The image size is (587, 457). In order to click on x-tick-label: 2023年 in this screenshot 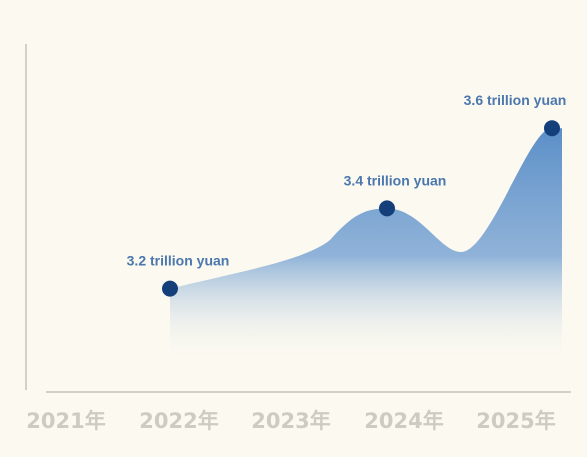, I will do `click(290, 421)`.